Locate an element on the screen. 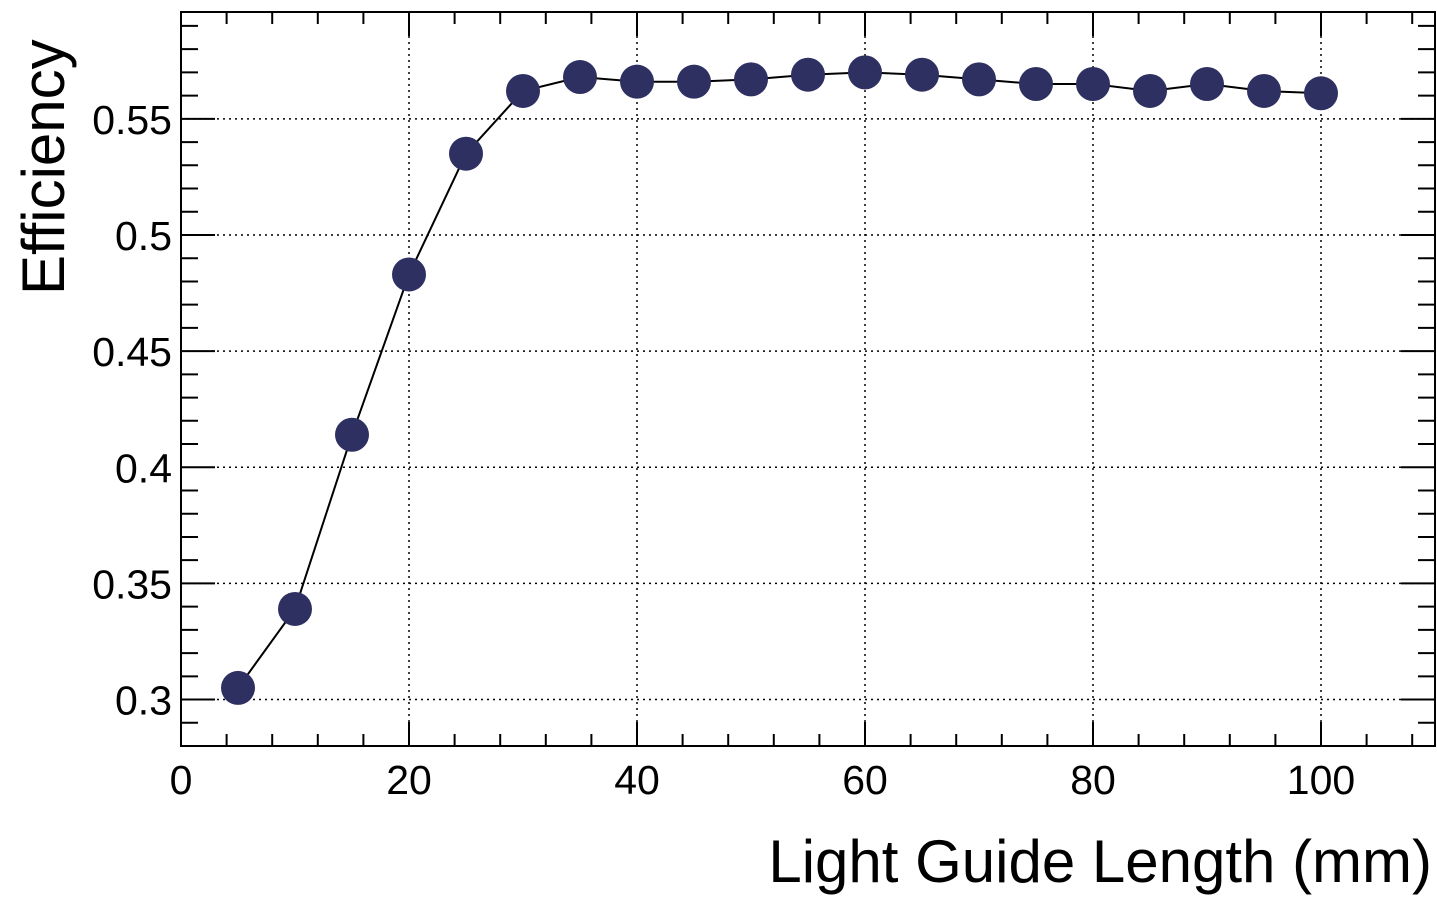 The width and height of the screenshot is (1437, 897). y-tick-label: 0.3 is located at coordinates (143, 701).